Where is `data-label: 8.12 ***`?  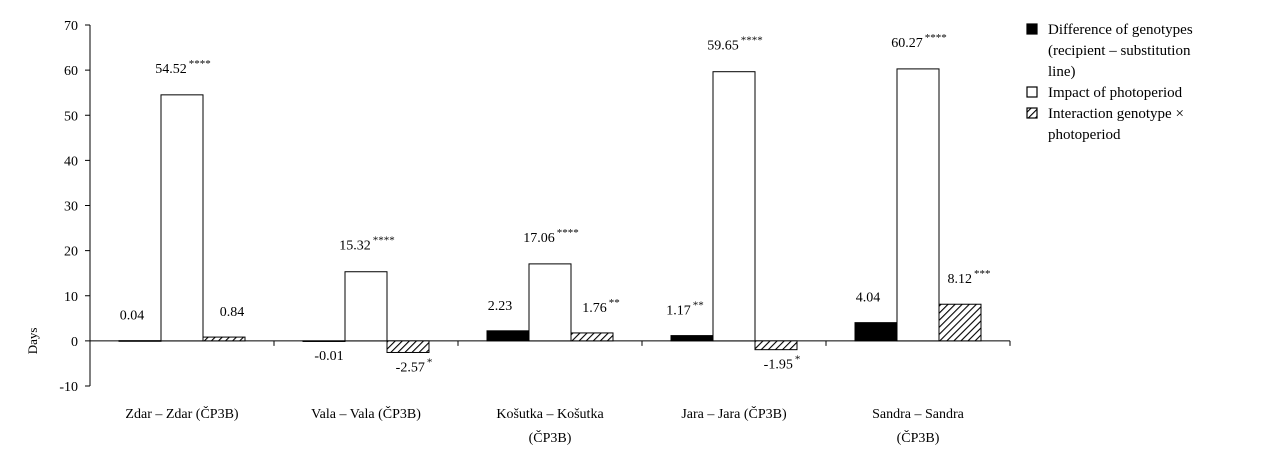
data-label: 8.12 *** is located at coordinates (969, 277).